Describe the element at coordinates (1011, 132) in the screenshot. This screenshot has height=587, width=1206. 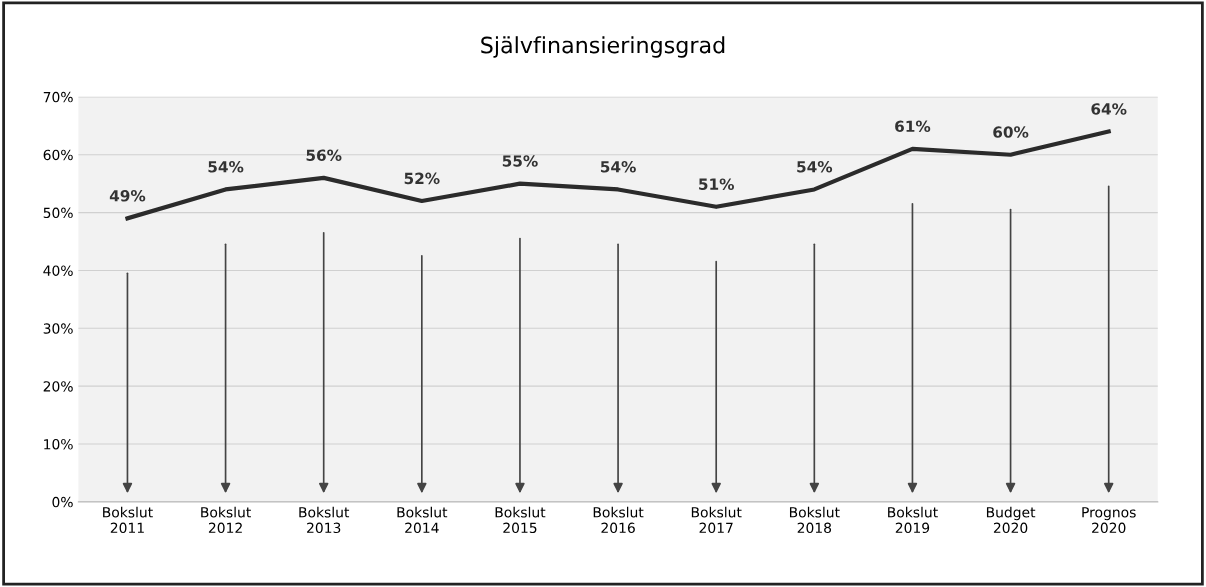
I see `text: 60%` at that location.